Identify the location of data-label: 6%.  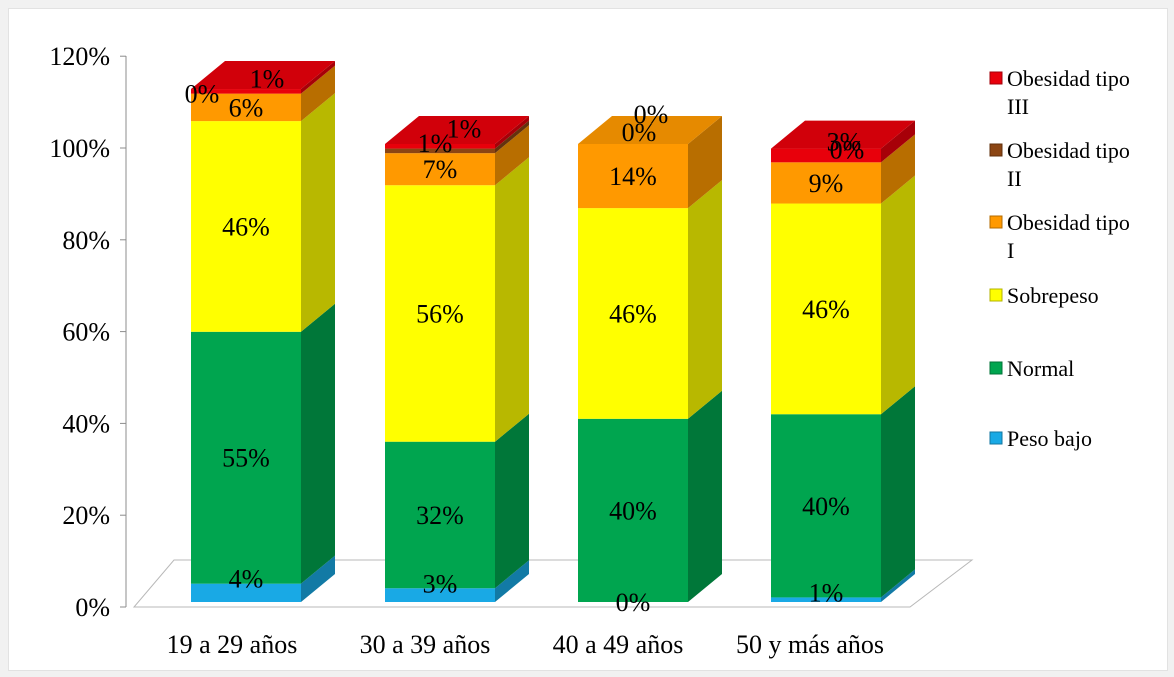
(246, 107).